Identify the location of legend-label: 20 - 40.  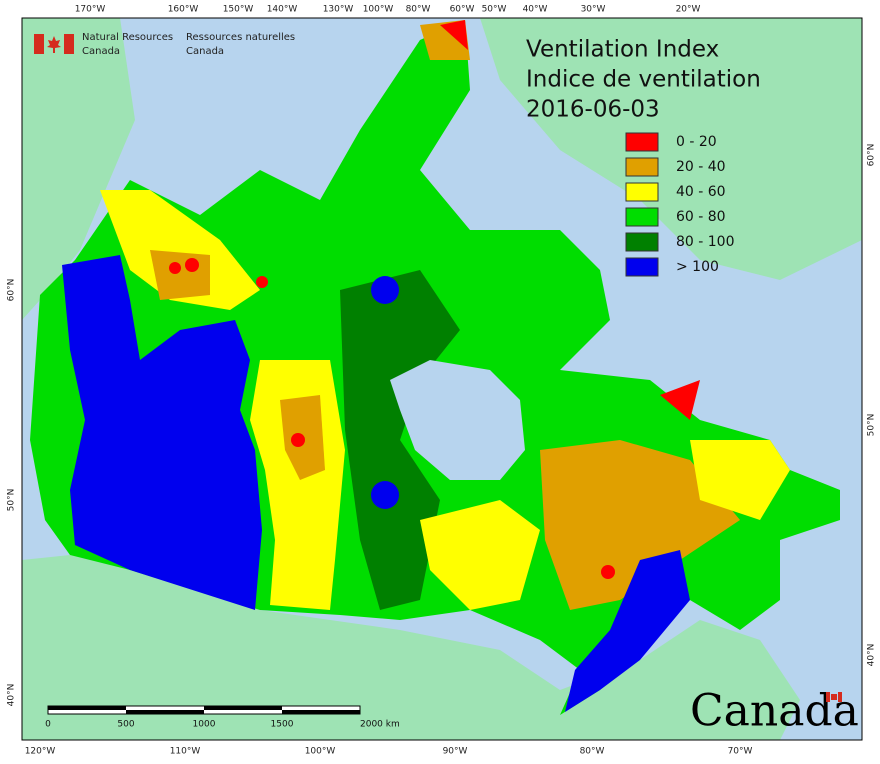
(701, 167).